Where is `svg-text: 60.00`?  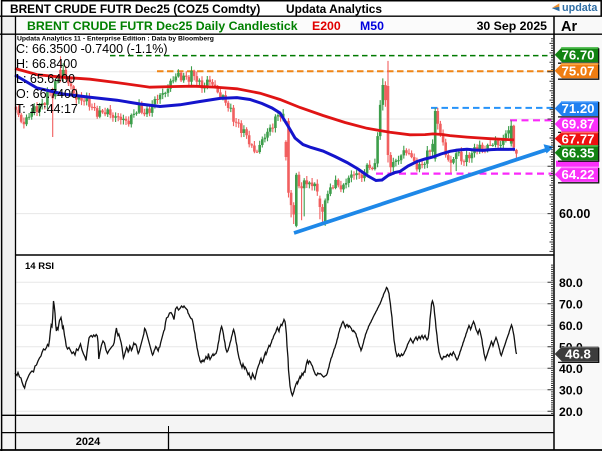 svg-text: 60.00 is located at coordinates (574, 214).